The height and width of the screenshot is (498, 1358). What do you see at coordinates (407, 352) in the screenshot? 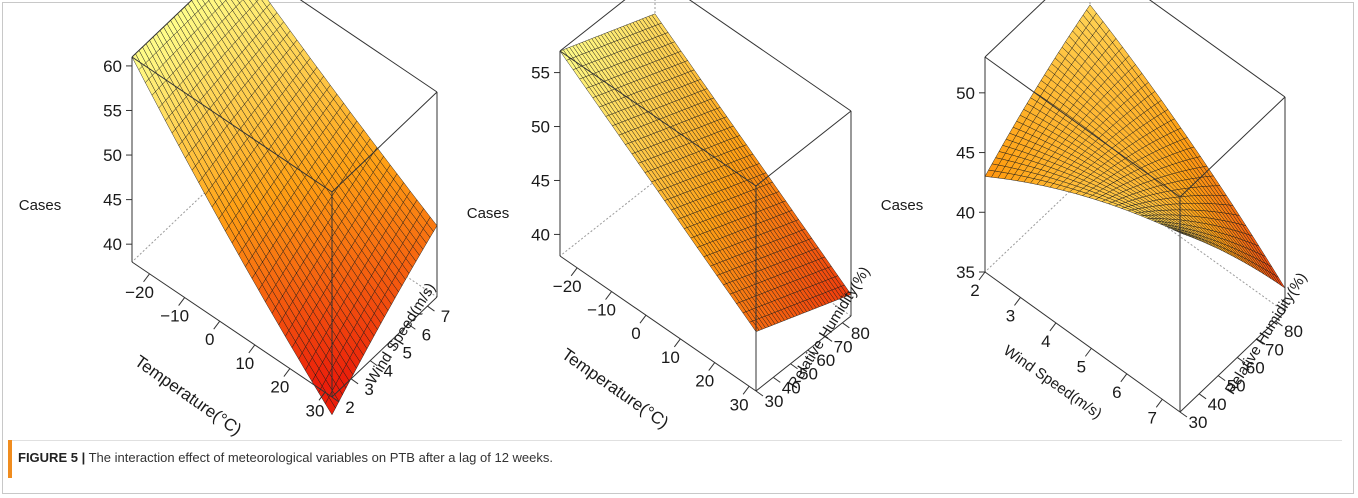
I see `y-tick-label: 5` at bounding box center [407, 352].